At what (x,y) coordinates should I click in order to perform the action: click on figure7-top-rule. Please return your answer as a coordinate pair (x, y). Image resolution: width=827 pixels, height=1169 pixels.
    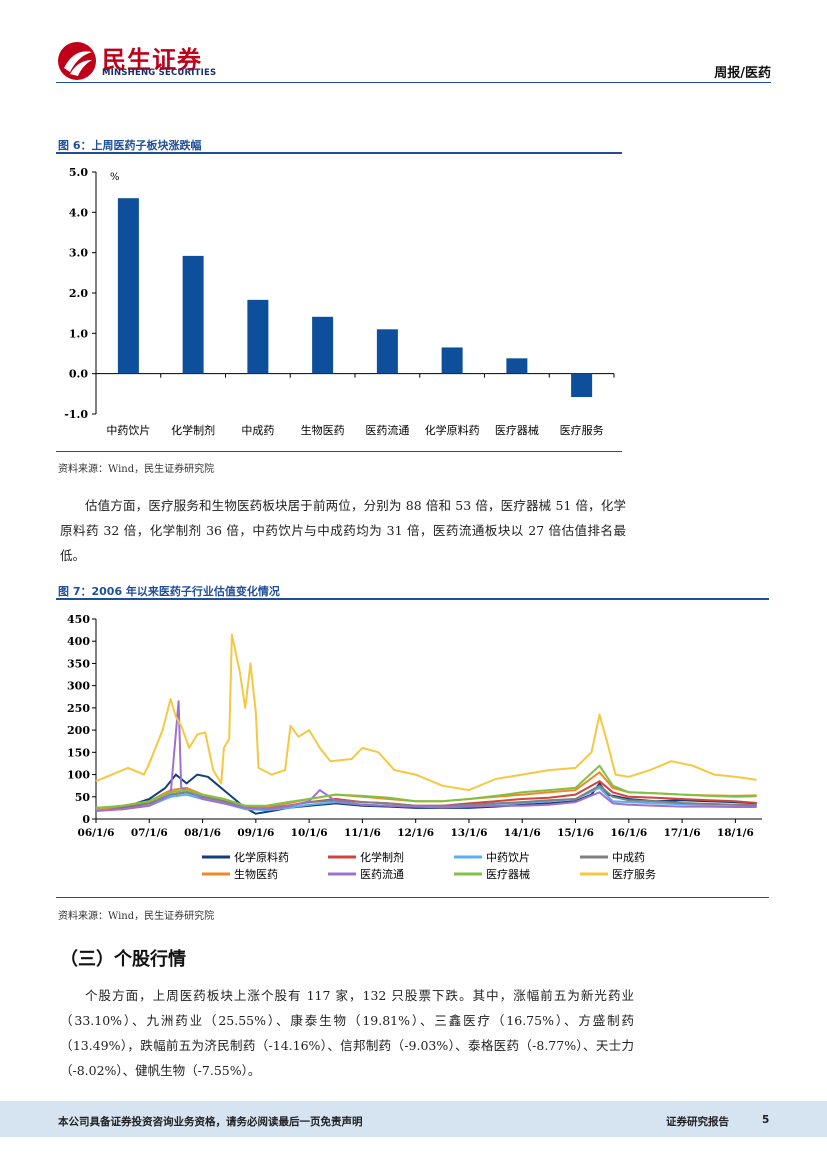
    Looking at the image, I should click on (412, 599).